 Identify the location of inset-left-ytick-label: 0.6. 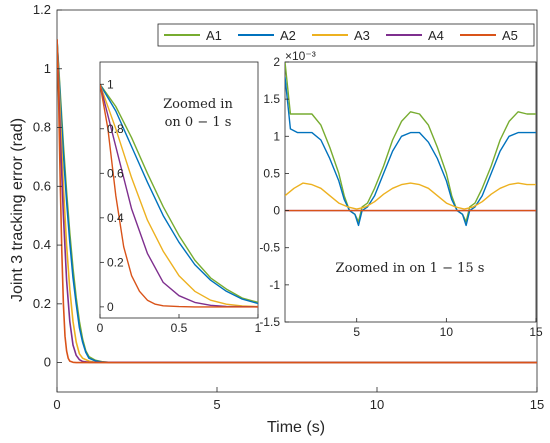
(115, 173).